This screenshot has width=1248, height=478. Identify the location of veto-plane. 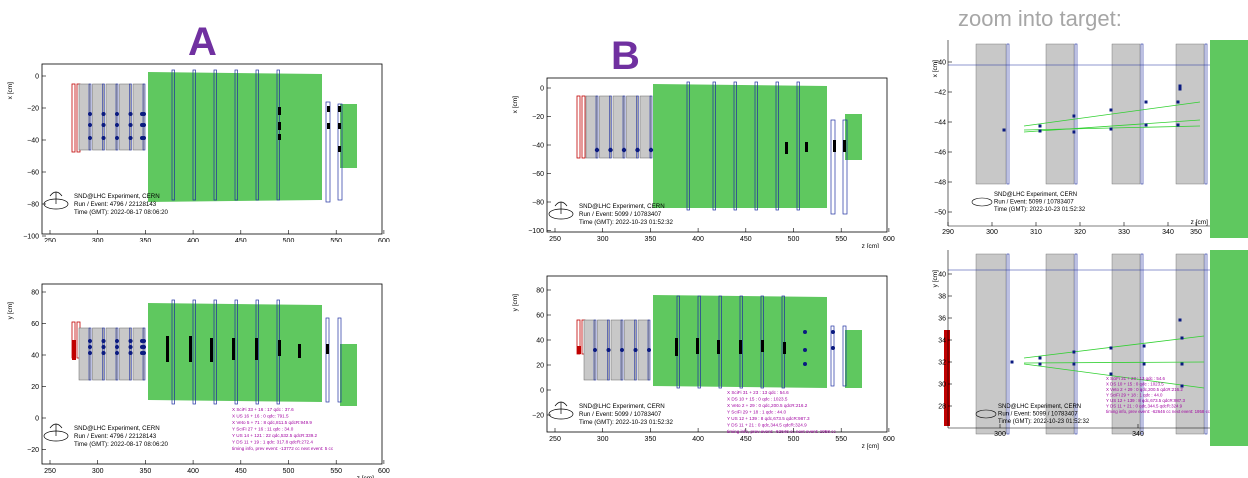
(583, 127).